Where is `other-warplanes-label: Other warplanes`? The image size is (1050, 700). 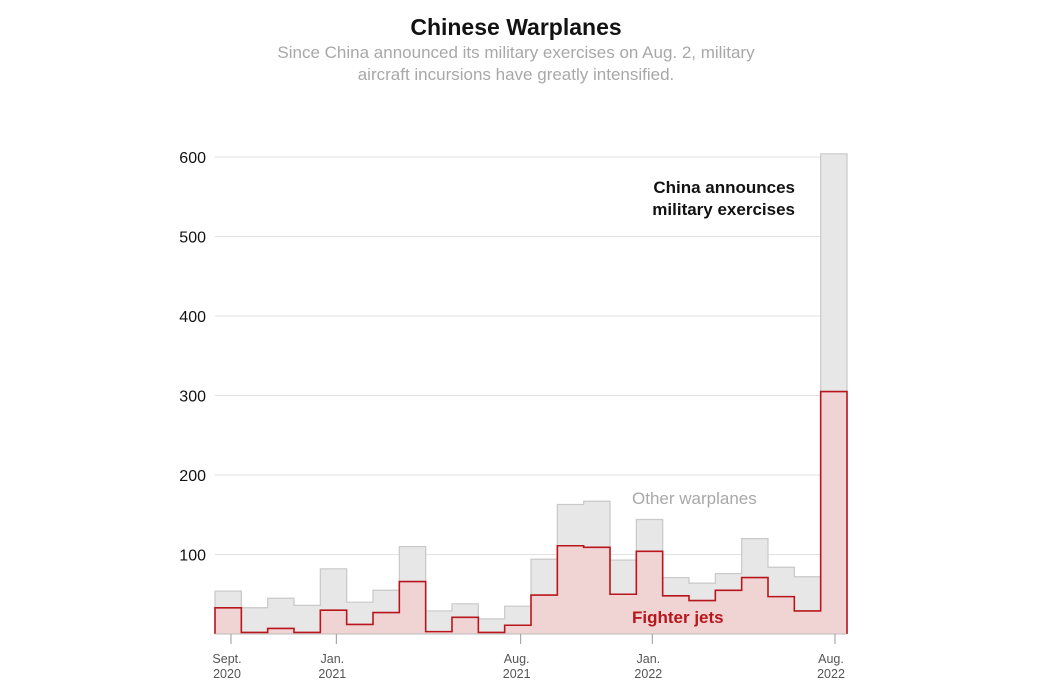
other-warplanes-label: Other warplanes is located at coordinates (694, 498).